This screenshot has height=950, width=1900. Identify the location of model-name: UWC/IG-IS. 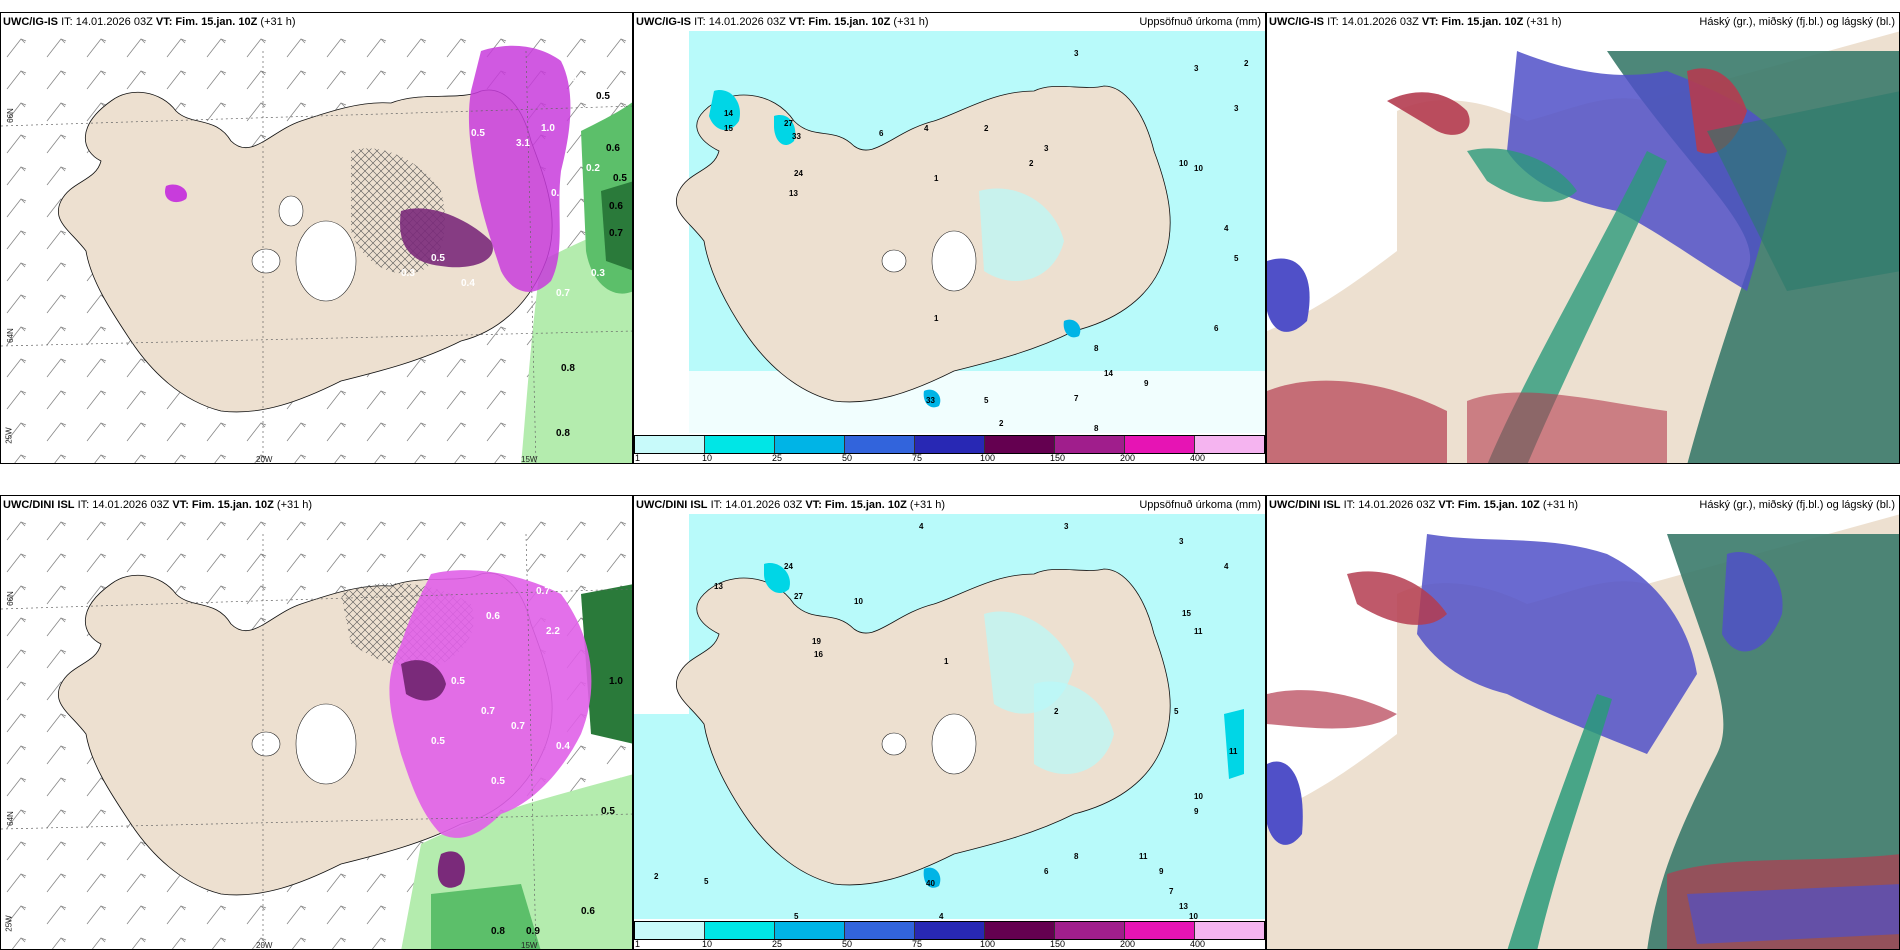
(663, 22).